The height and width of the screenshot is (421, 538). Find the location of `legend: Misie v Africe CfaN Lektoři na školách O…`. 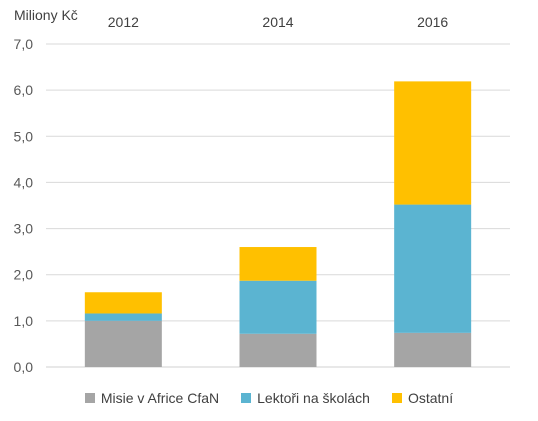

legend: Misie v Africe CfaN Lektoři na školách O… is located at coordinates (269, 398).